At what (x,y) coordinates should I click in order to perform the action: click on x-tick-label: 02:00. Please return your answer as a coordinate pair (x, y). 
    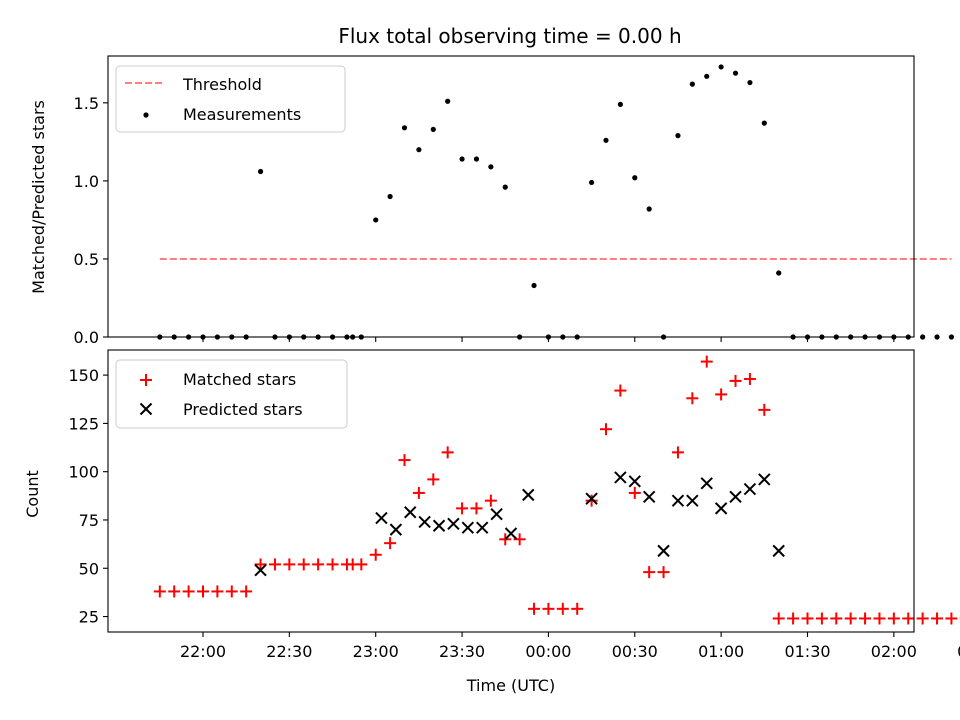
    Looking at the image, I should click on (894, 651).